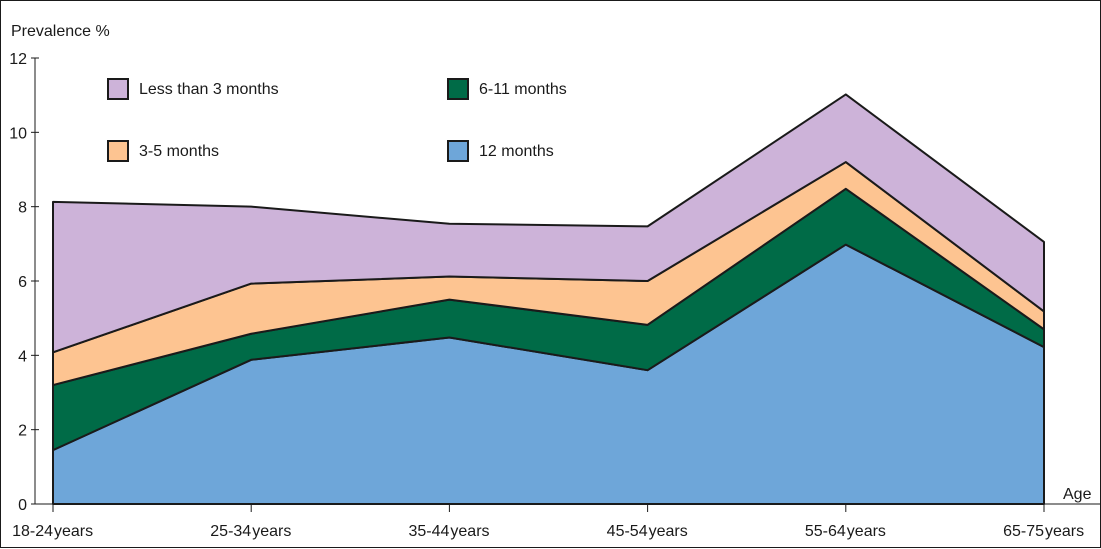 This screenshot has height=549, width=1101. I want to click on y-tick-label: 10, so click(18, 133).